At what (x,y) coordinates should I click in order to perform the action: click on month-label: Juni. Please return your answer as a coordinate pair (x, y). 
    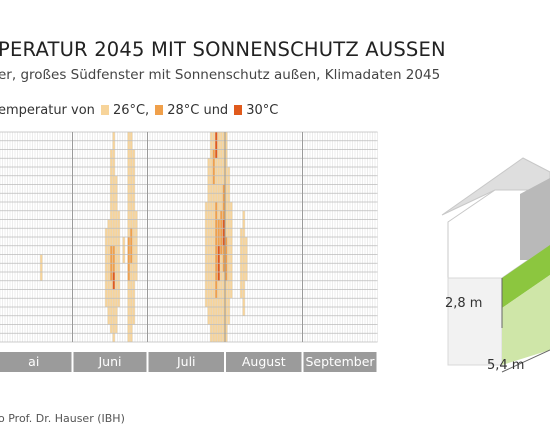
    Looking at the image, I should click on (109, 361).